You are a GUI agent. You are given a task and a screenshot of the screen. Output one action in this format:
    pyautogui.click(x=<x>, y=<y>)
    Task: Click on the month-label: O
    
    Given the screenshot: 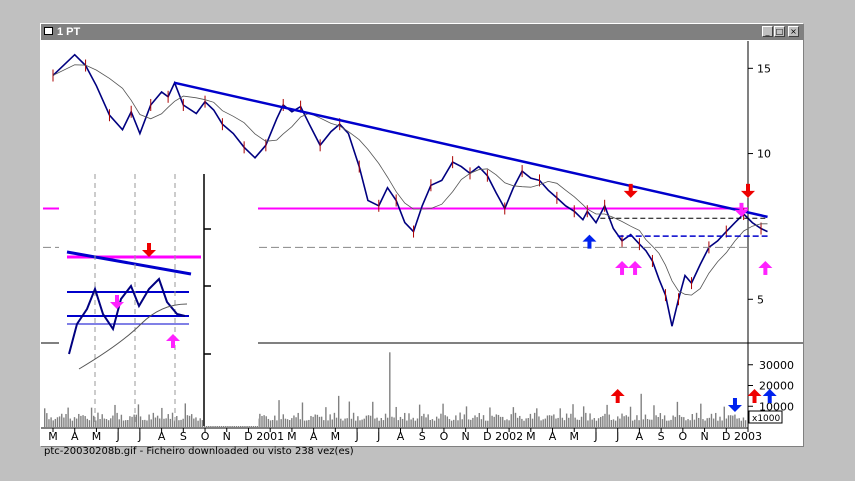 What is the action you would take?
    pyautogui.click(x=683, y=436)
    